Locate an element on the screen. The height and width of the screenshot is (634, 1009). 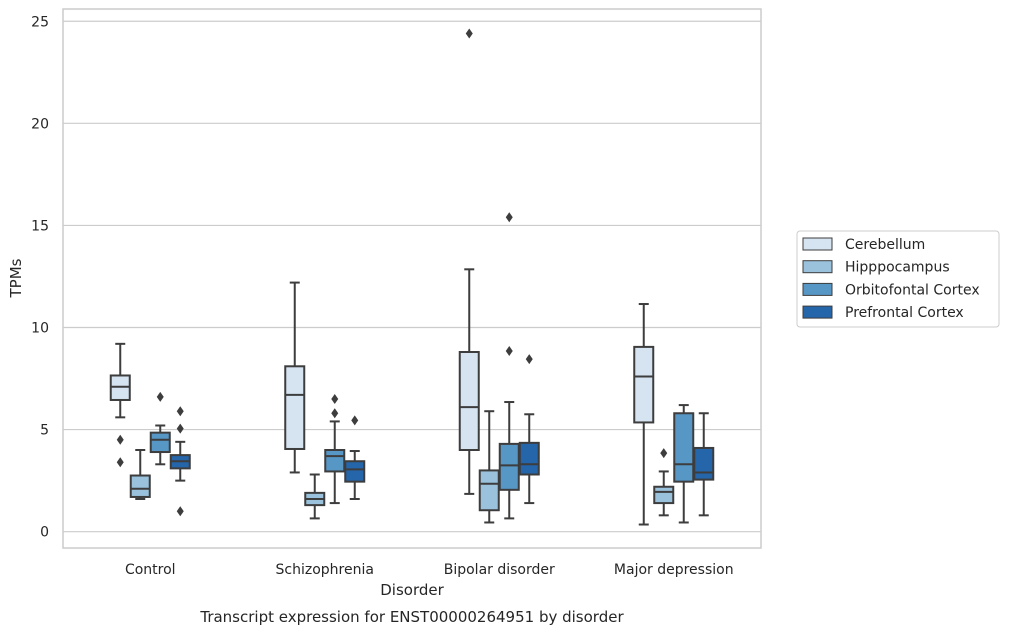
x-tick-label: Bipolar disorder is located at coordinates (499, 570).